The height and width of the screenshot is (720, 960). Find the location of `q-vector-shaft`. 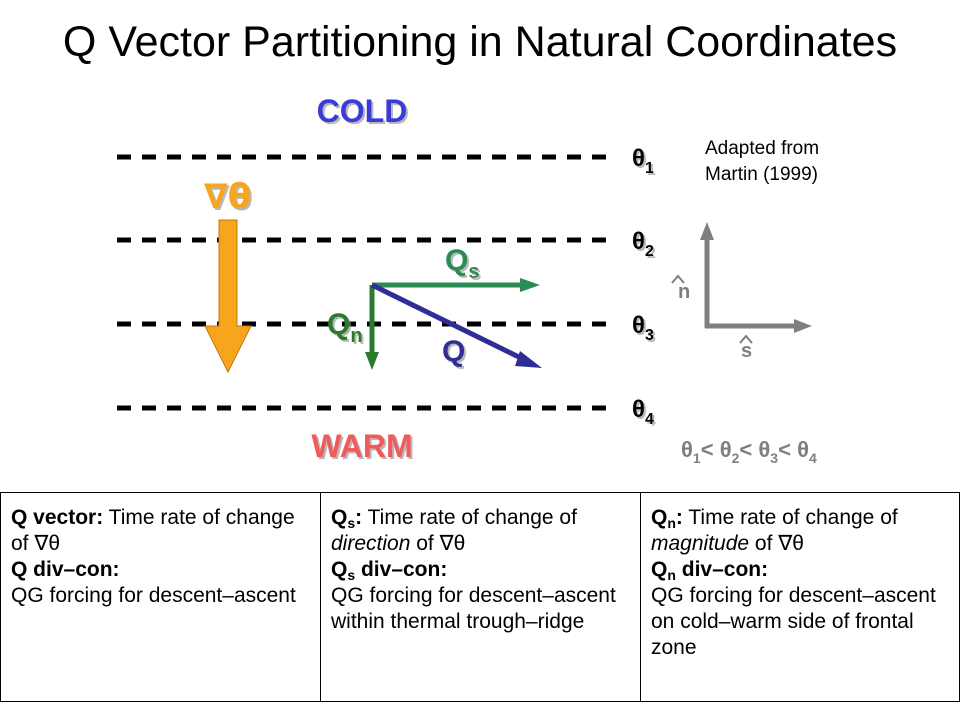

q-vector-shaft is located at coordinates (448, 322).